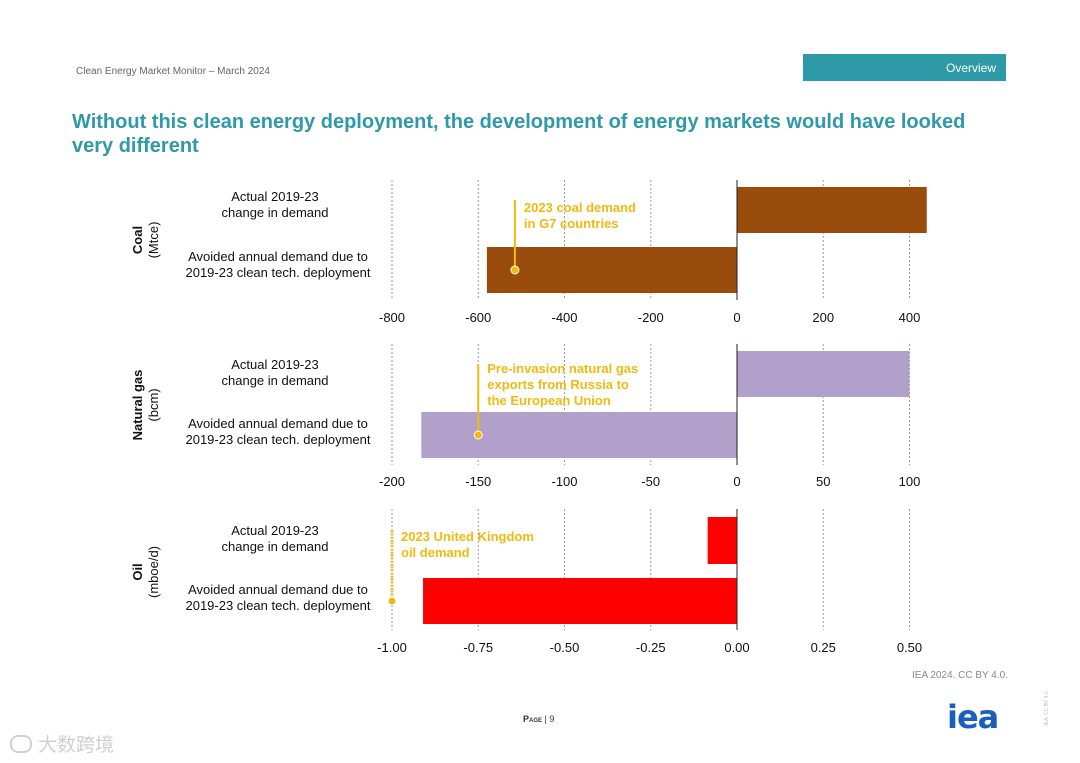  What do you see at coordinates (564, 481) in the screenshot?
I see `tick-label: -100` at bounding box center [564, 481].